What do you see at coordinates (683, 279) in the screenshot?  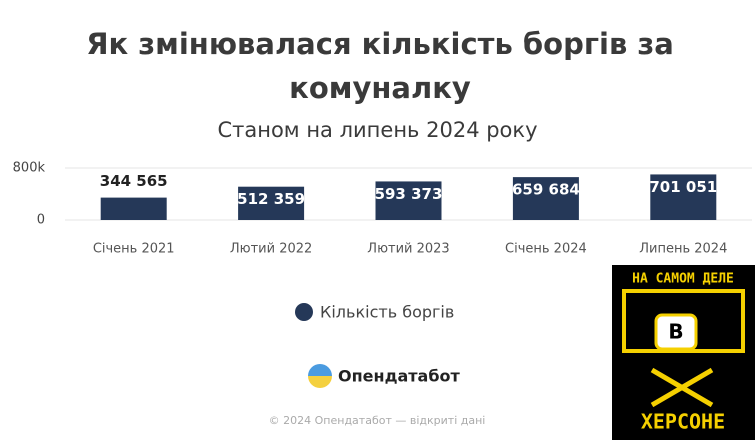 I see `watermark-top: НА САМОМ ДЕЛЕ` at bounding box center [683, 279].